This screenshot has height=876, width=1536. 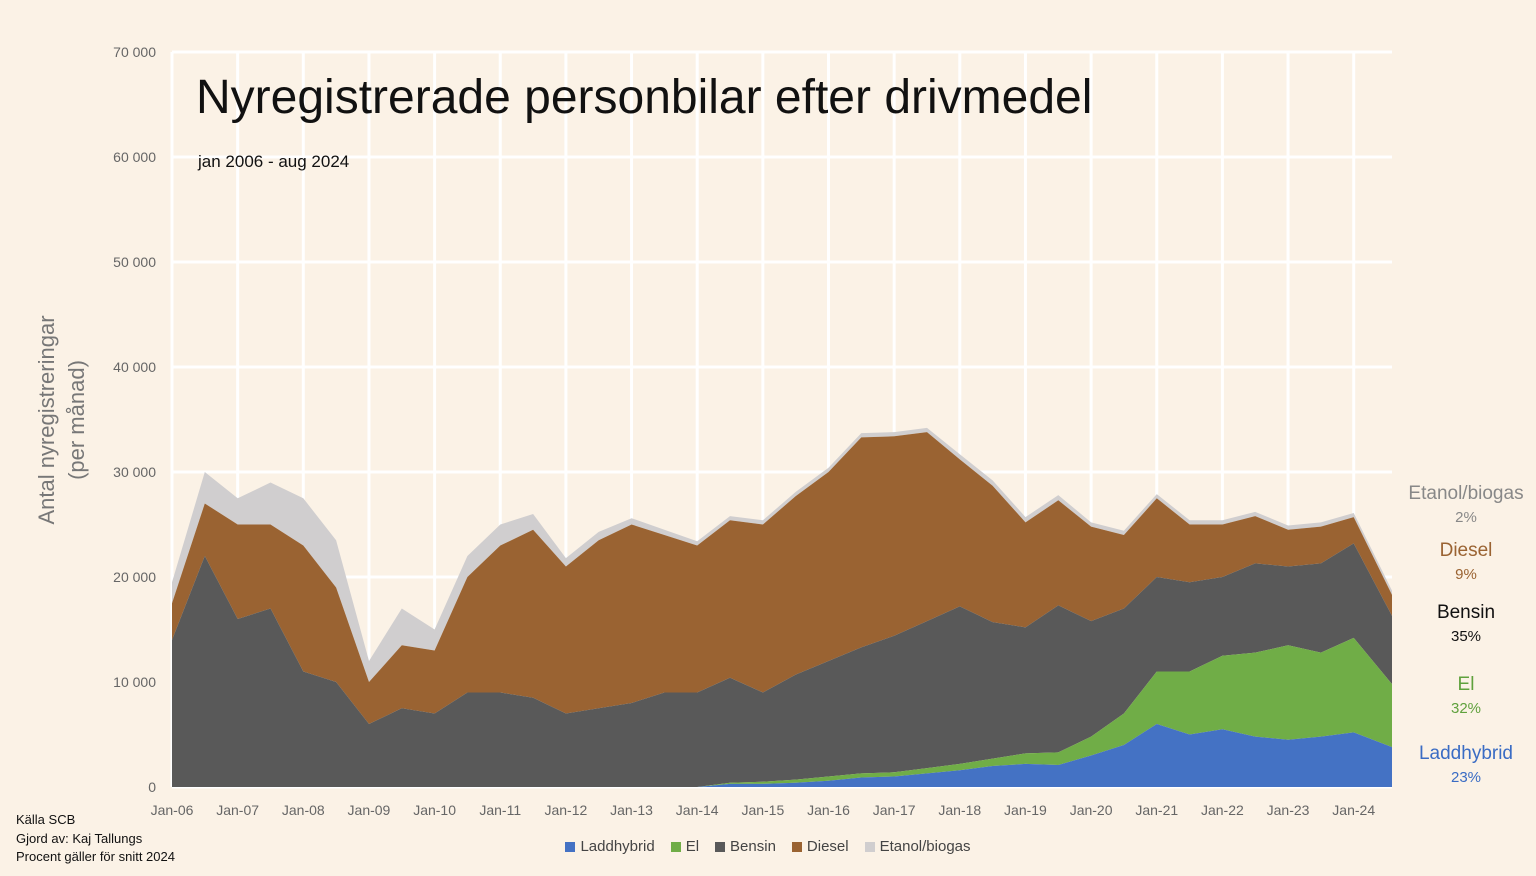 What do you see at coordinates (46, 819) in the screenshot?
I see `footnote-source: Källa SCB` at bounding box center [46, 819].